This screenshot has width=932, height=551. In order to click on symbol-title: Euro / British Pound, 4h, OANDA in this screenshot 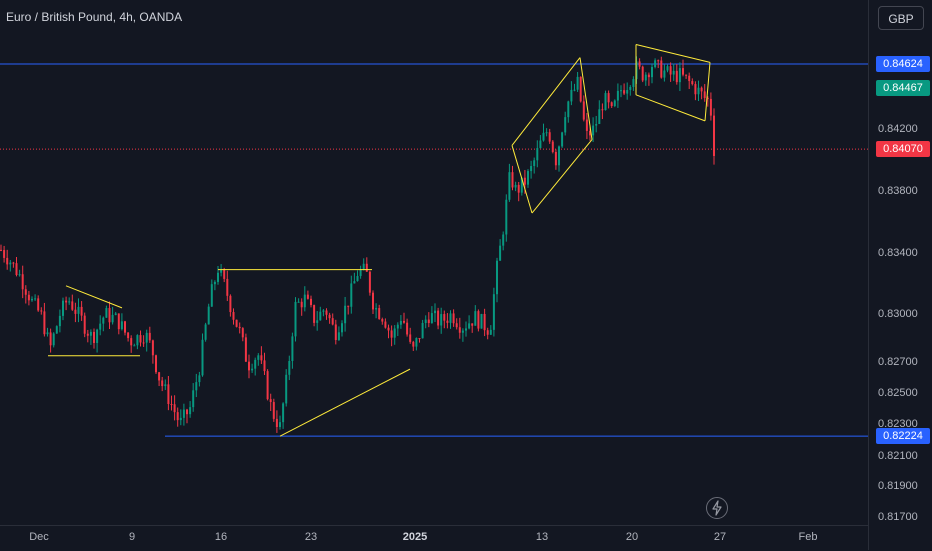, I will do `click(94, 17)`.